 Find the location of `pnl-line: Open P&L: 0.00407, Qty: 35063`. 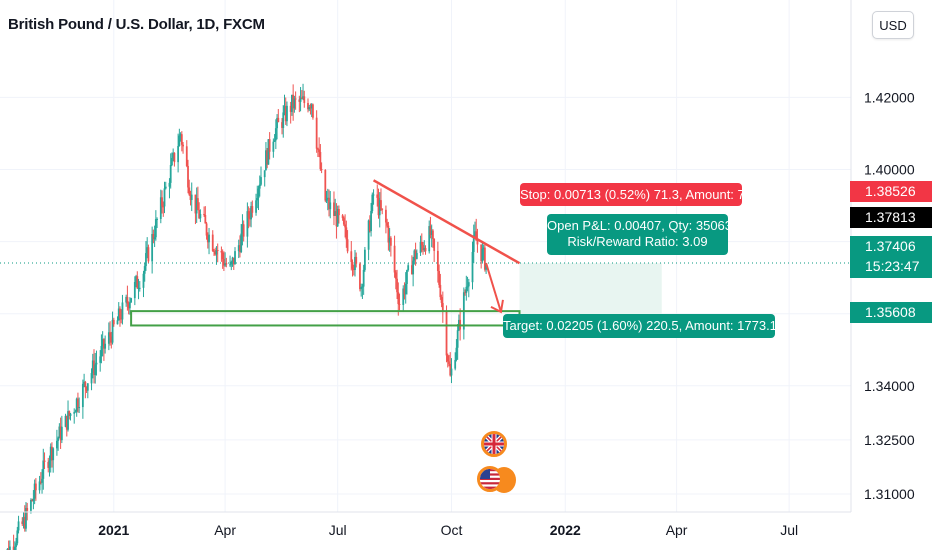

pnl-line: Open P&L: 0.00407, Qty: 35063 is located at coordinates (640, 225).